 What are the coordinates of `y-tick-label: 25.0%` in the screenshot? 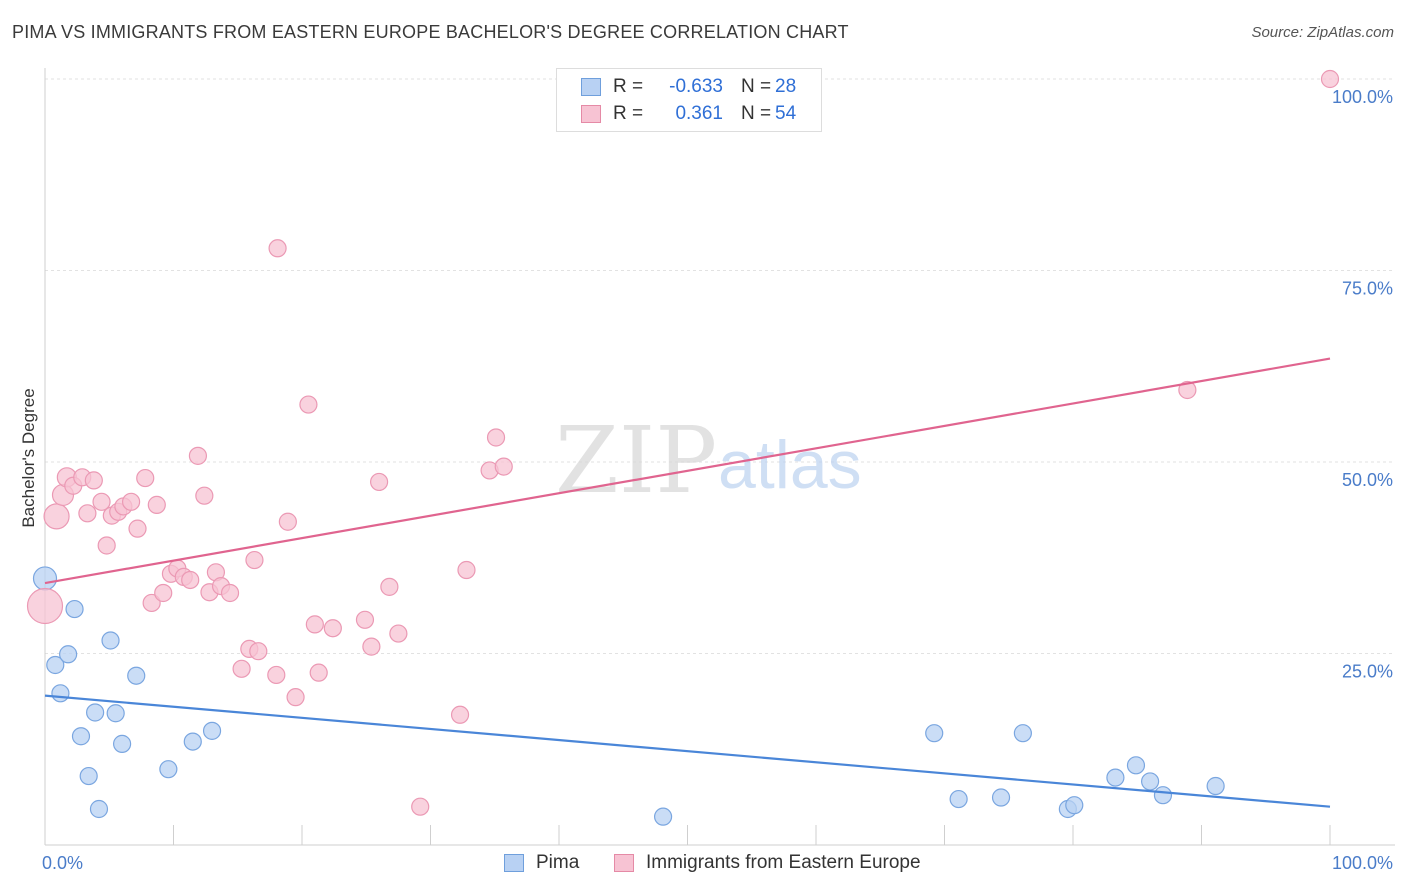 It's located at (1367, 672).